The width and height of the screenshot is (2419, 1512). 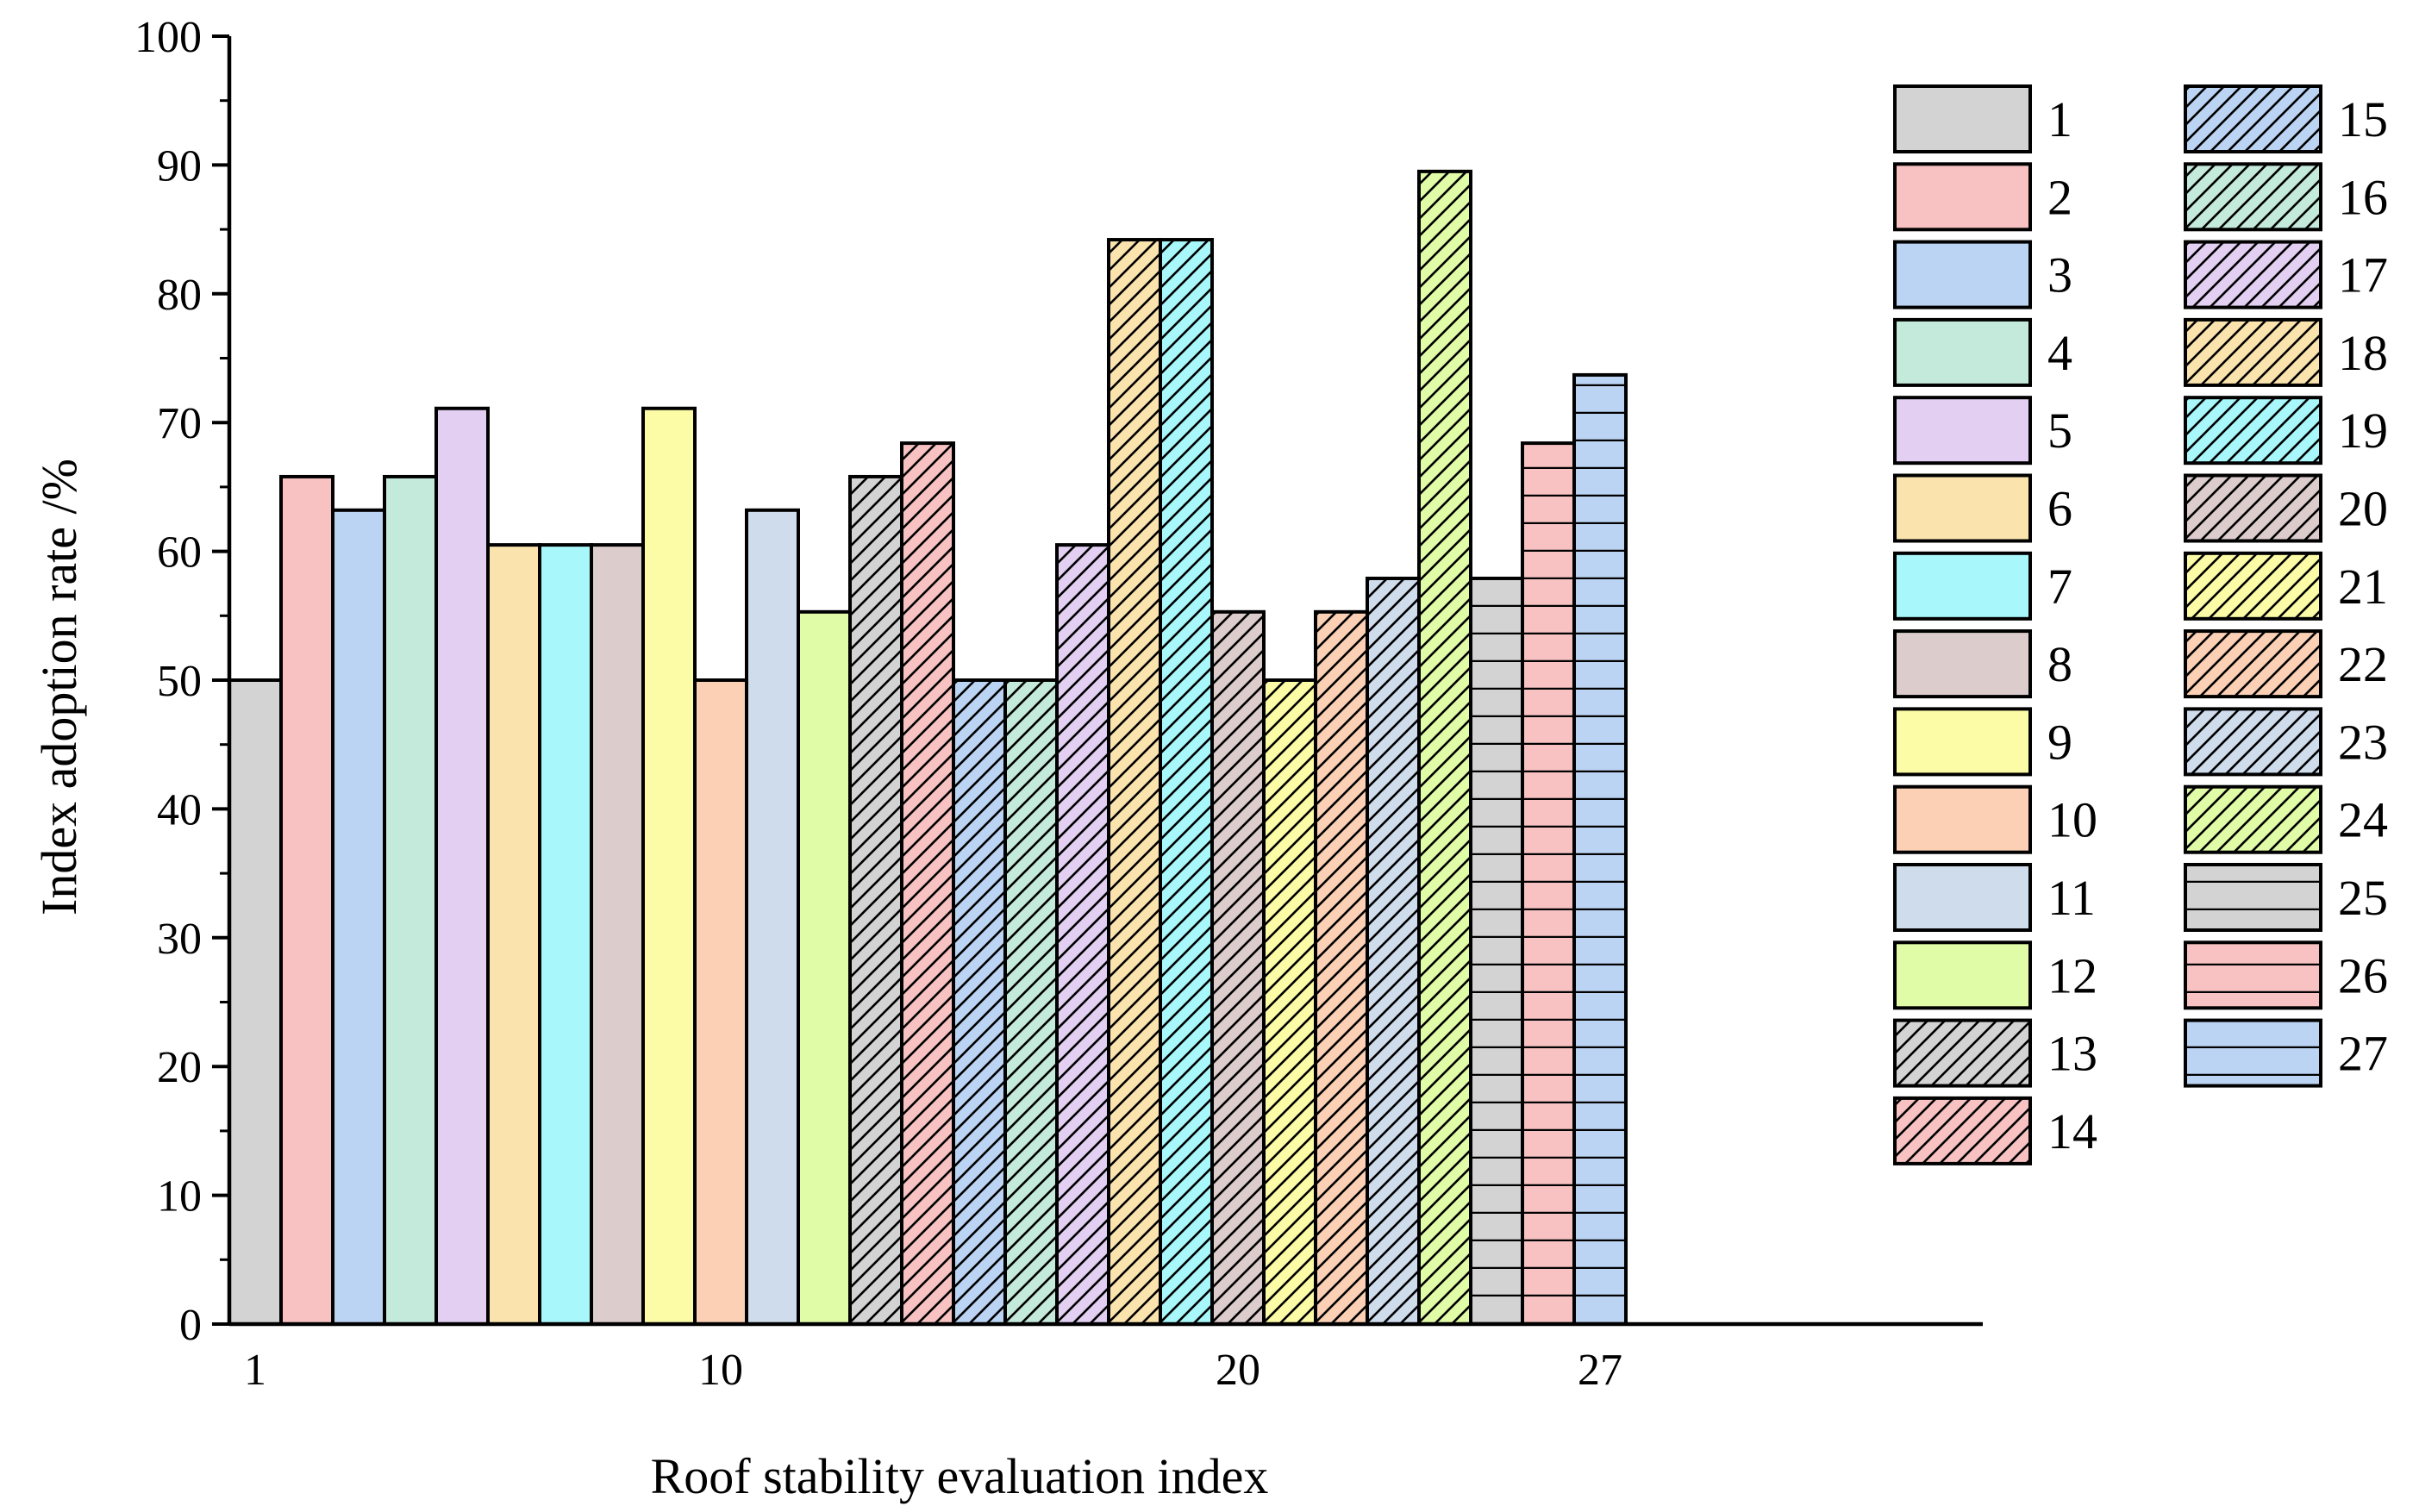 I want to click on legend-label-22: 22, so click(x=2363, y=664).